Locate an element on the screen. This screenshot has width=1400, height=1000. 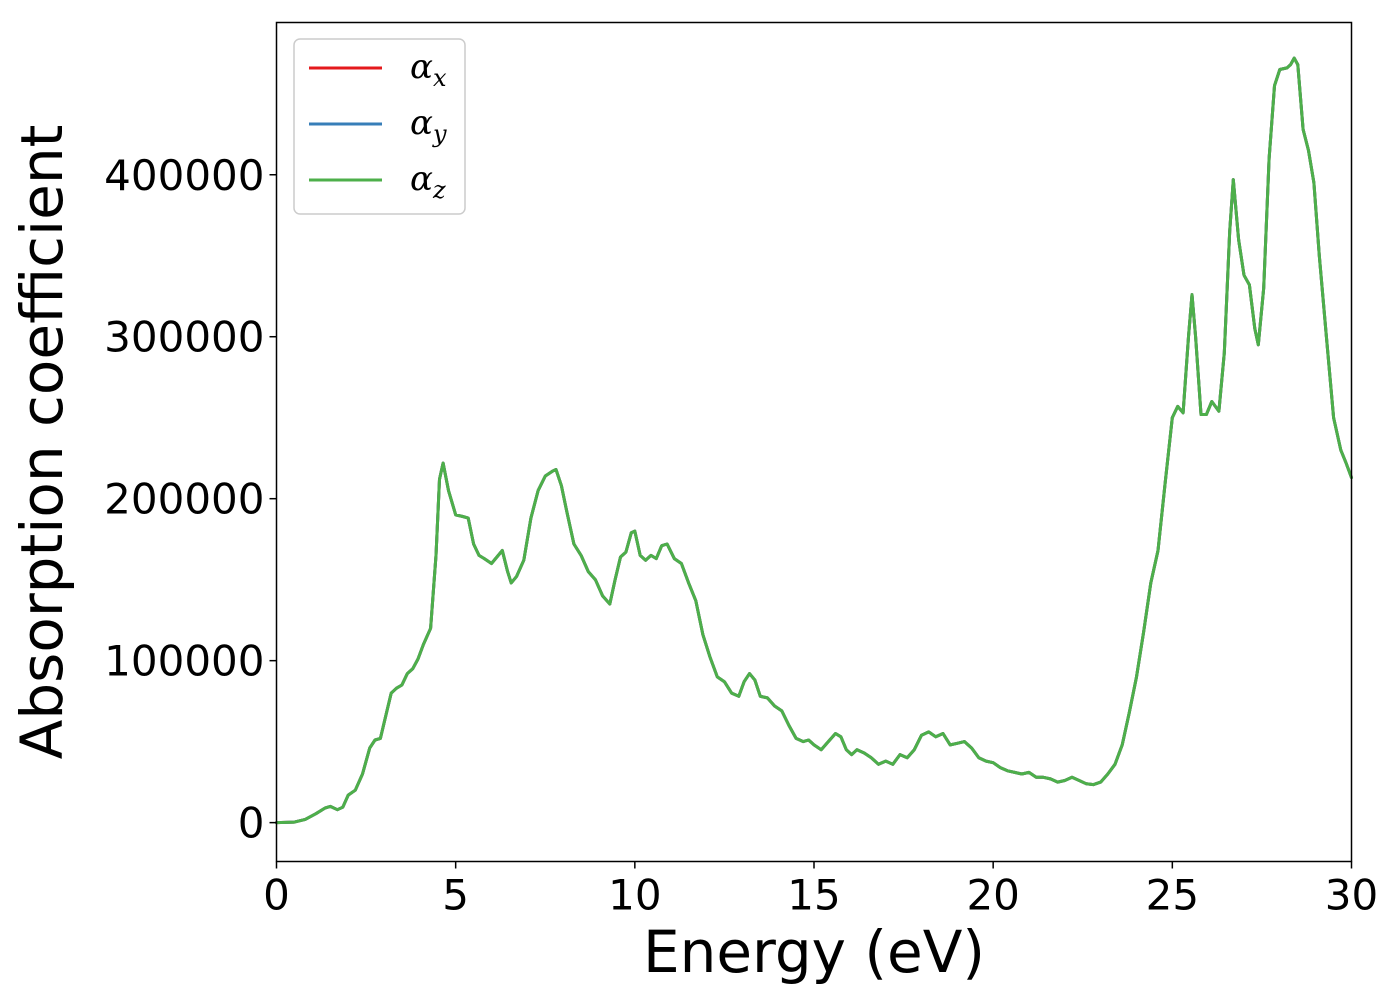
legend: αx αy αz is located at coordinates (379, 126).